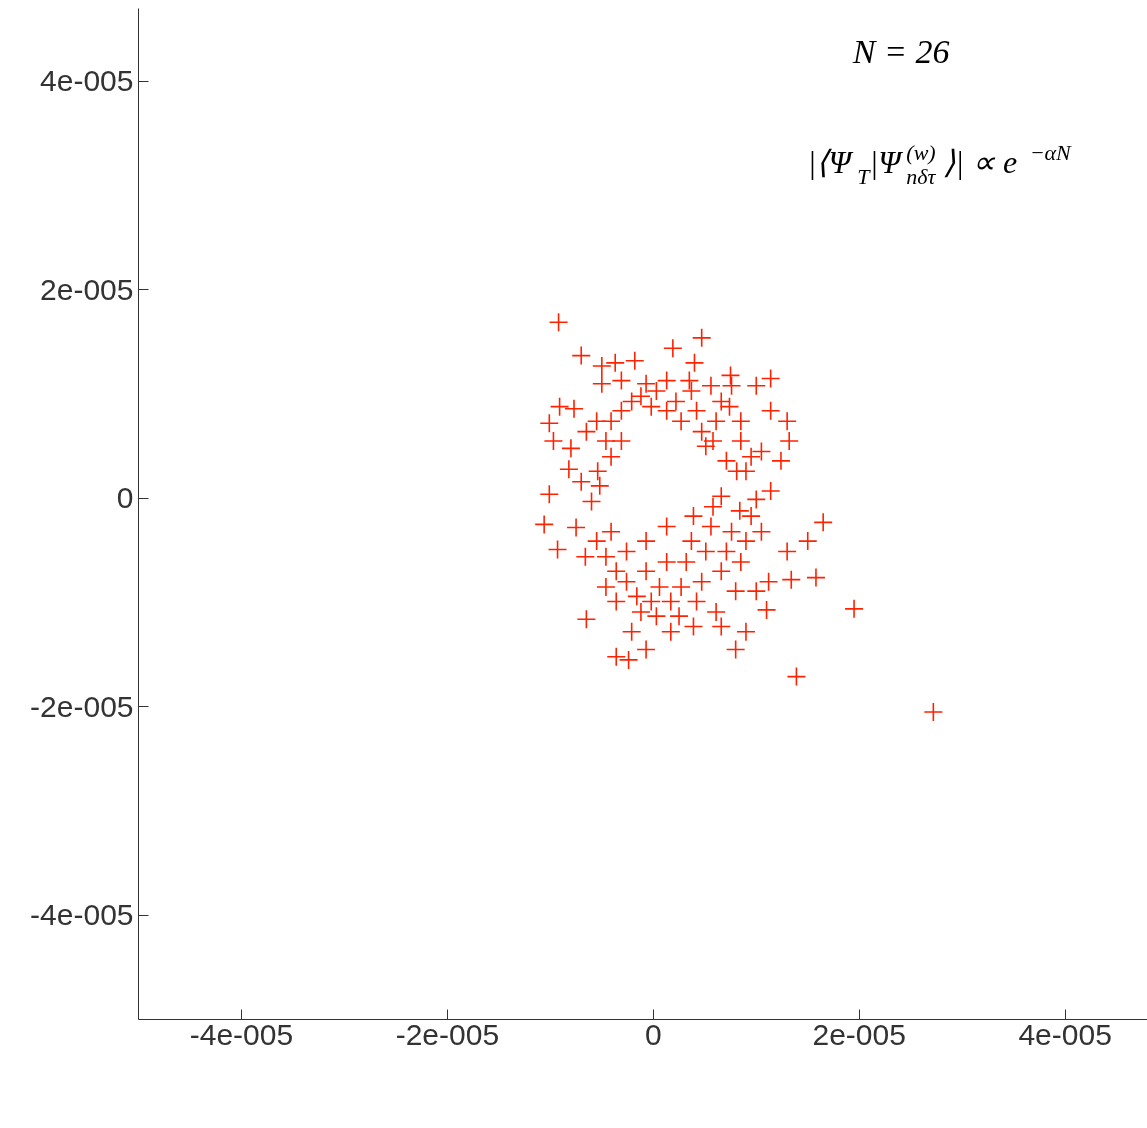 The width and height of the screenshot is (1147, 1128). I want to click on x-tick-label: -4e-005, so click(241, 1034).